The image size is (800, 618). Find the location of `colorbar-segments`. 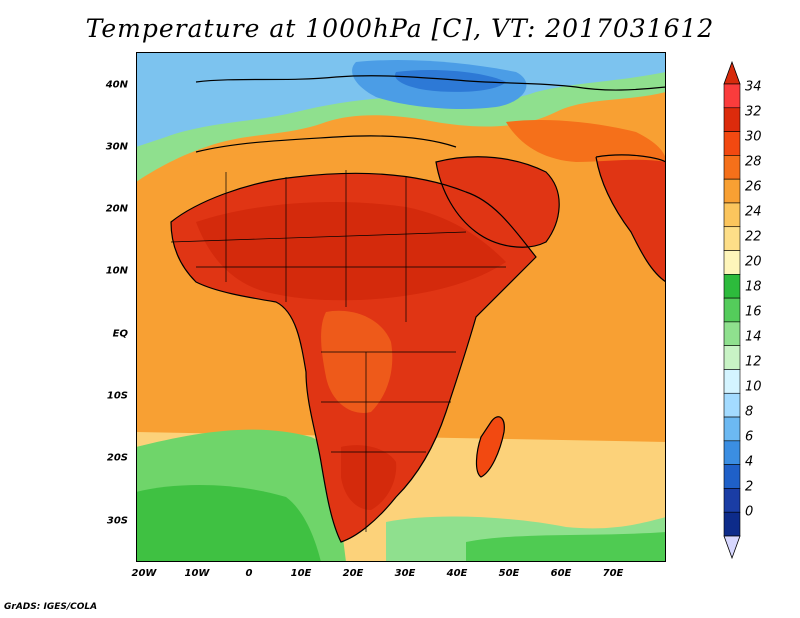

colorbar-segments is located at coordinates (732, 310).